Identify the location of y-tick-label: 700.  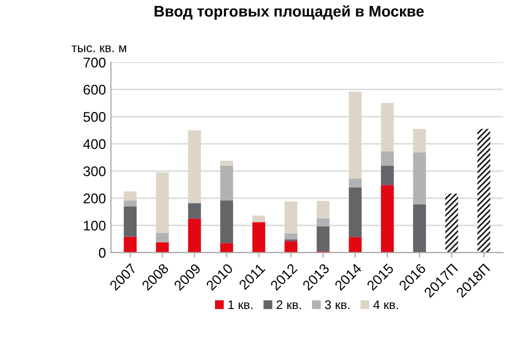
(95, 63).